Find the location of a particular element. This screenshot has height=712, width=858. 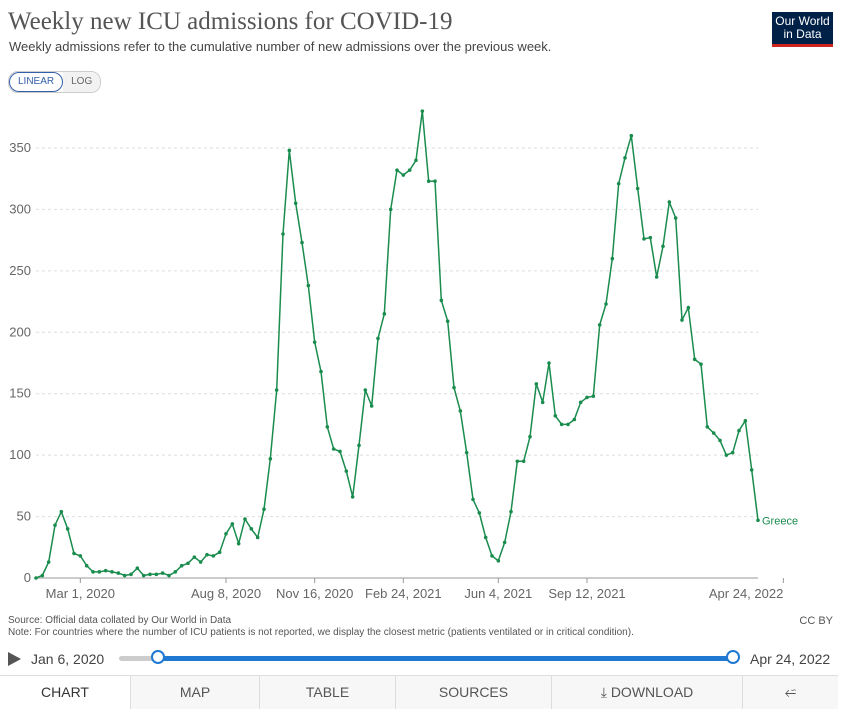

tab-table: TABLE is located at coordinates (327, 692).